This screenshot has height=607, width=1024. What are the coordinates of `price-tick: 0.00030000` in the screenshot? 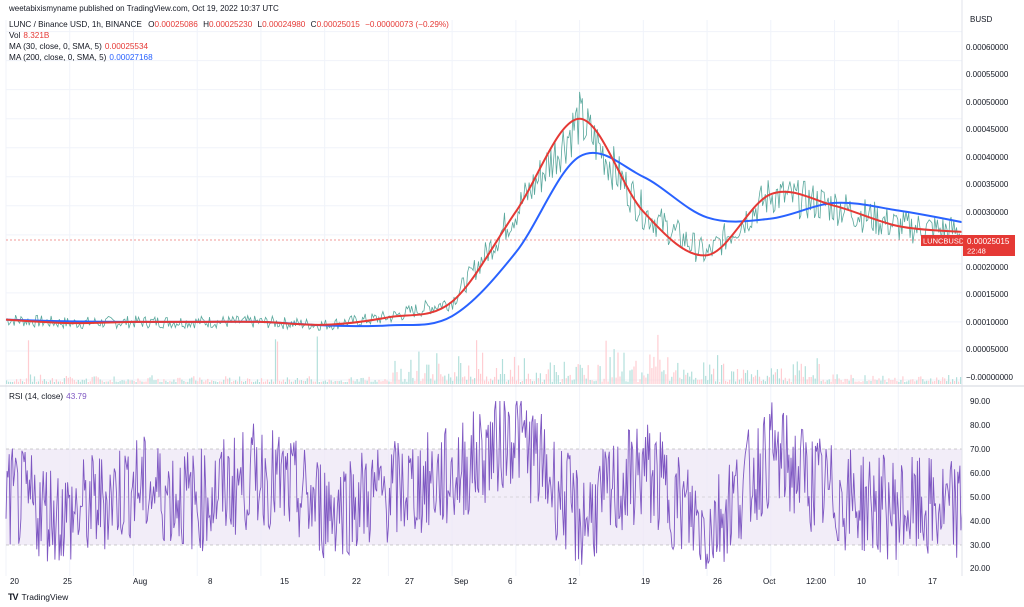 It's located at (987, 212).